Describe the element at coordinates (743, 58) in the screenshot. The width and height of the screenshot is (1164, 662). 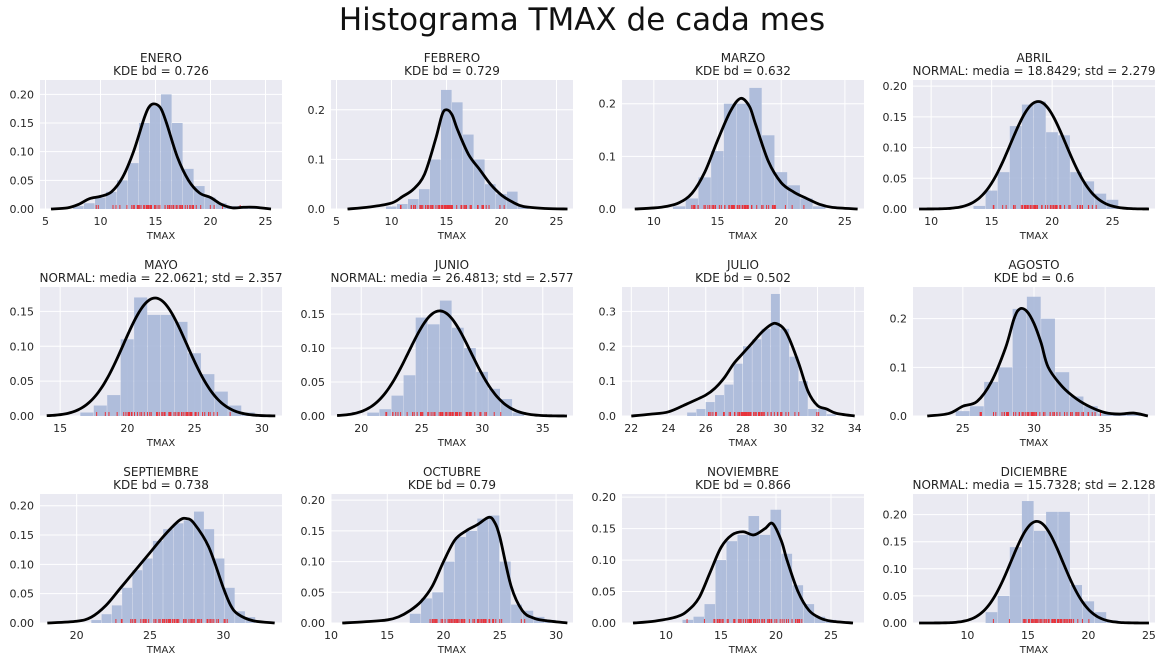
I see `subplot-month-title: MARZO` at that location.